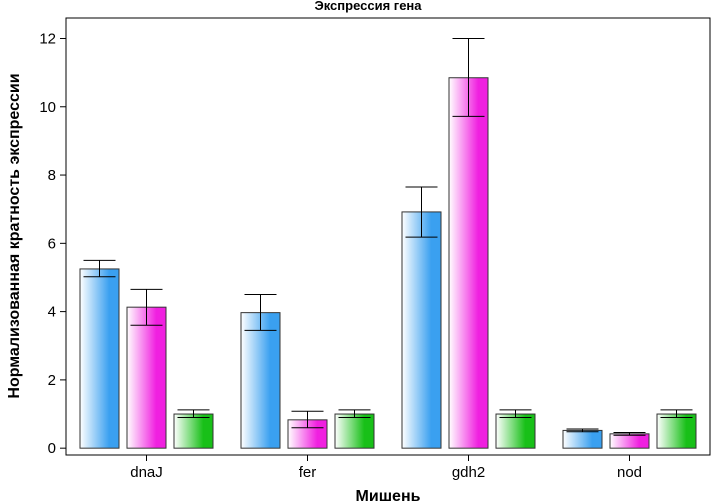 Image resolution: width=712 pixels, height=502 pixels. Describe the element at coordinates (52, 312) in the screenshot. I see `y-tick-label: 4` at that location.